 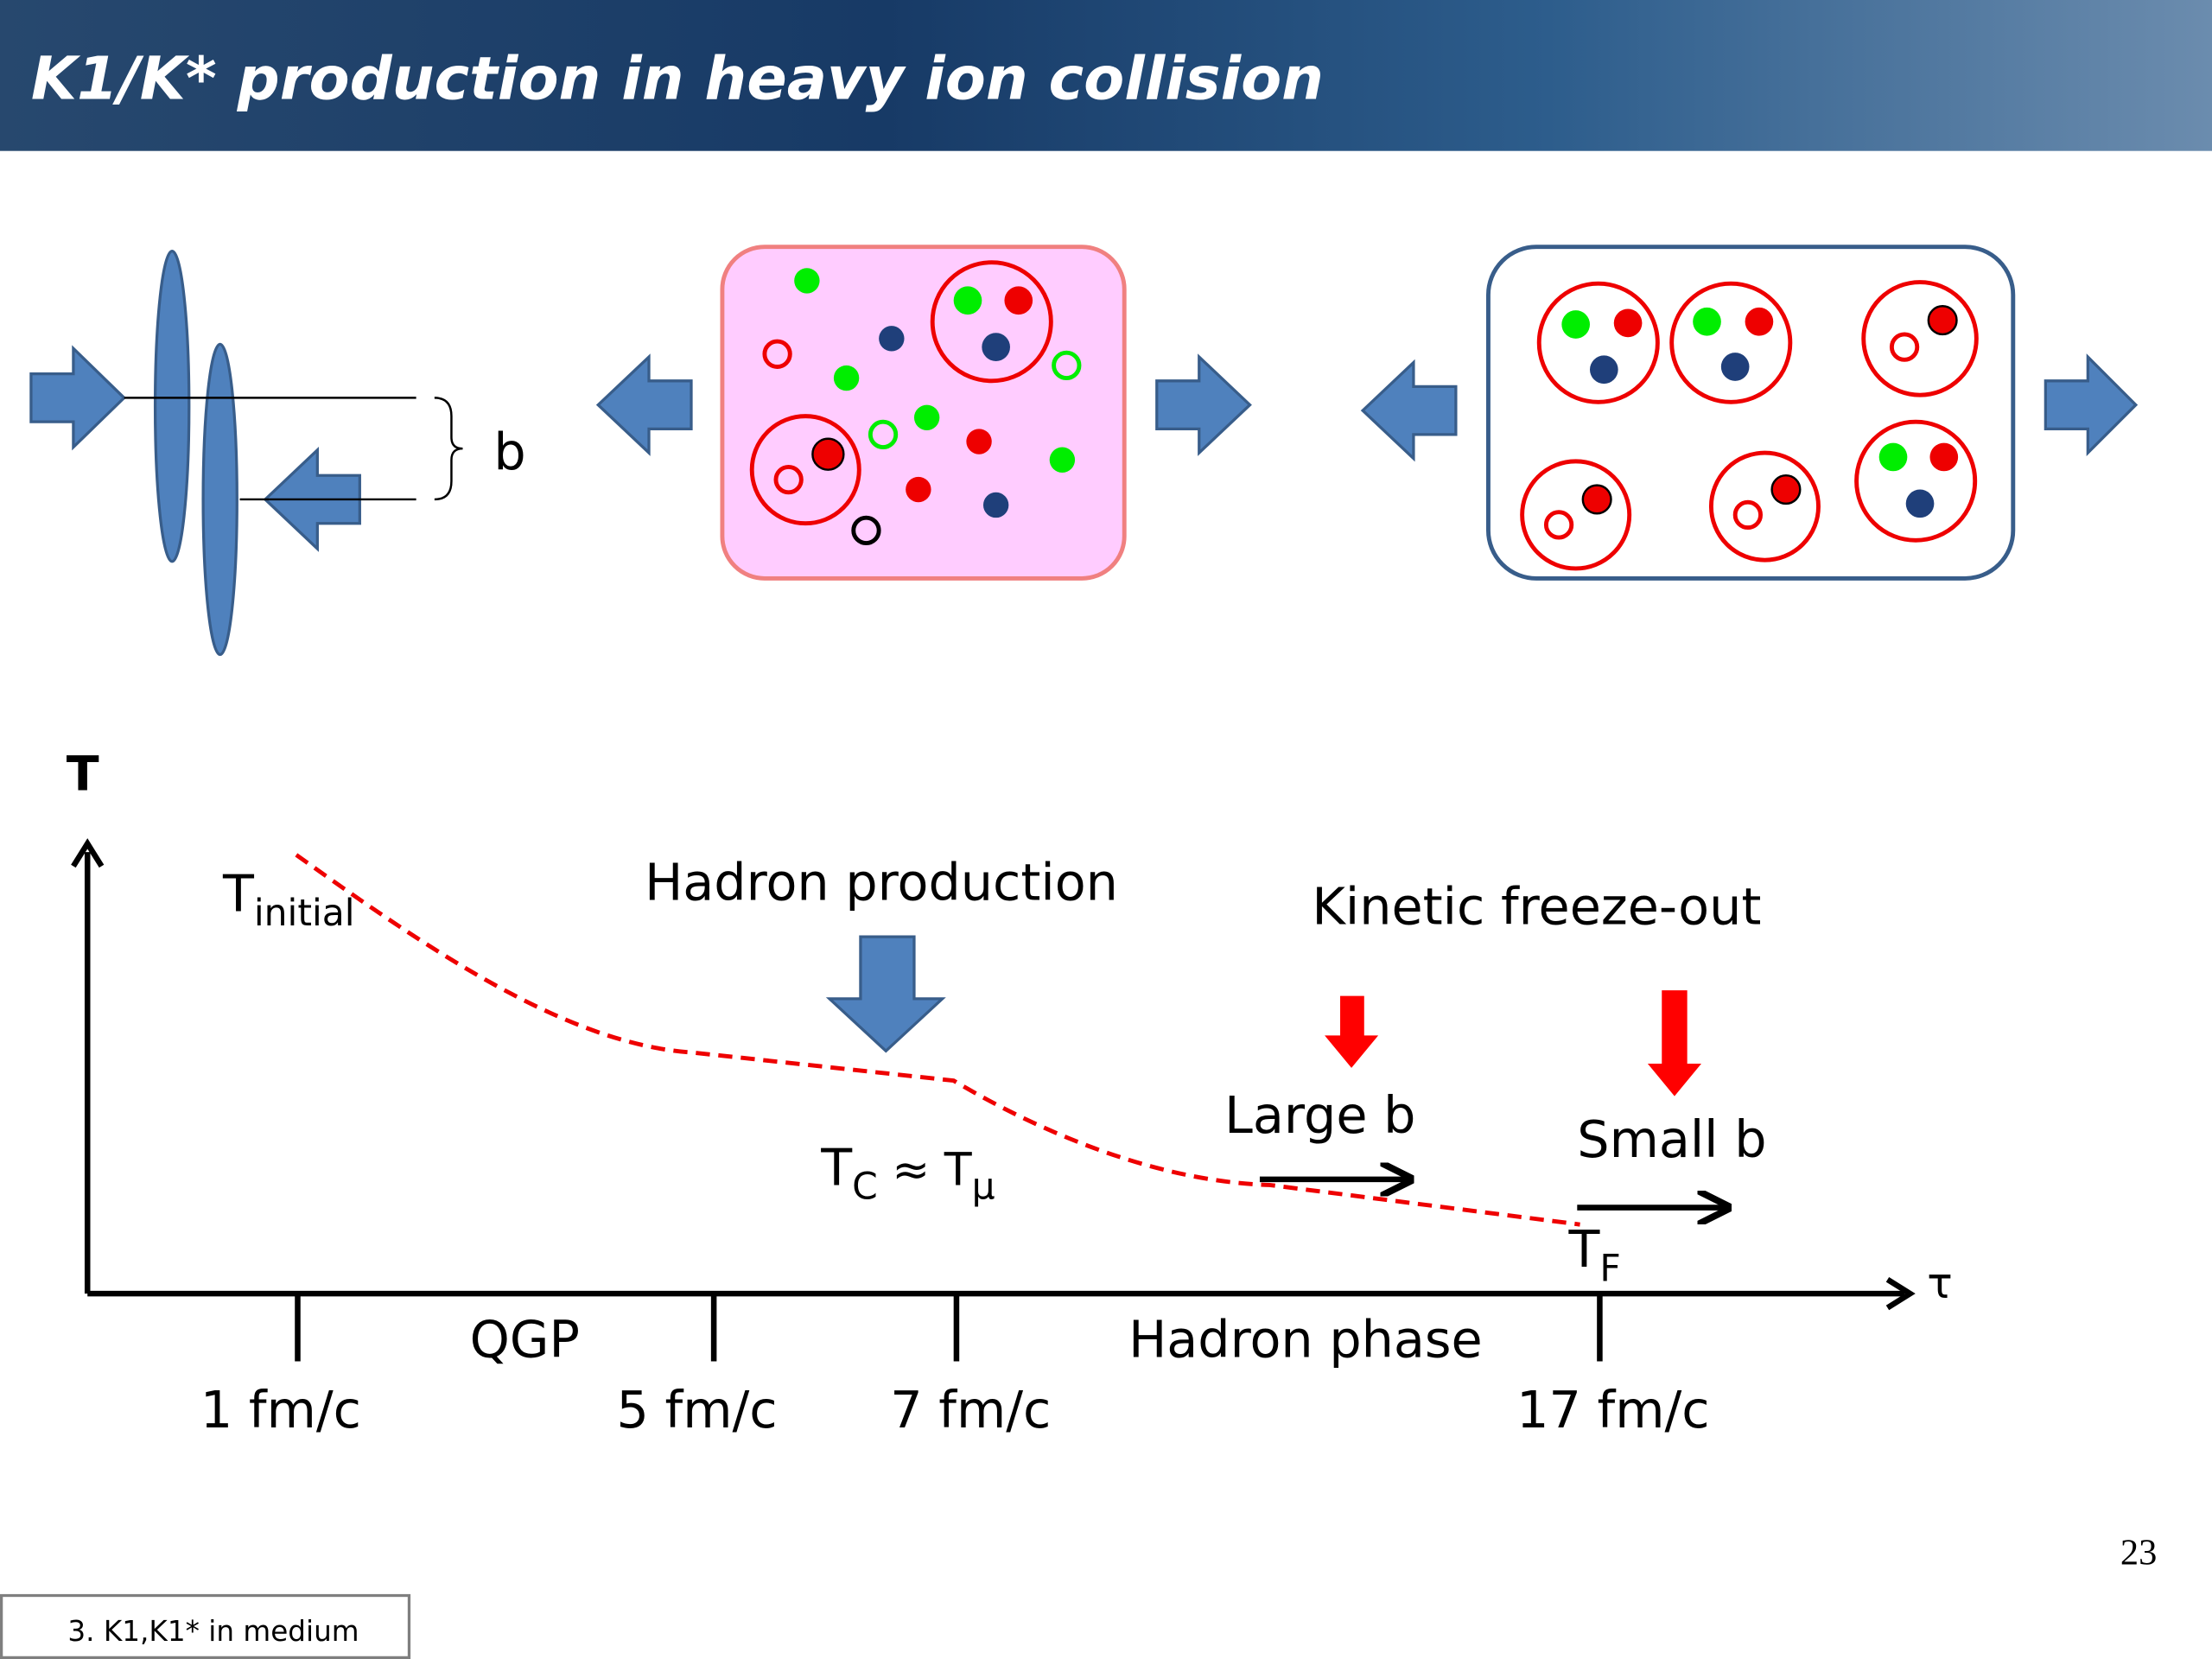 I want to click on t-sub: C, so click(x=865, y=1187).